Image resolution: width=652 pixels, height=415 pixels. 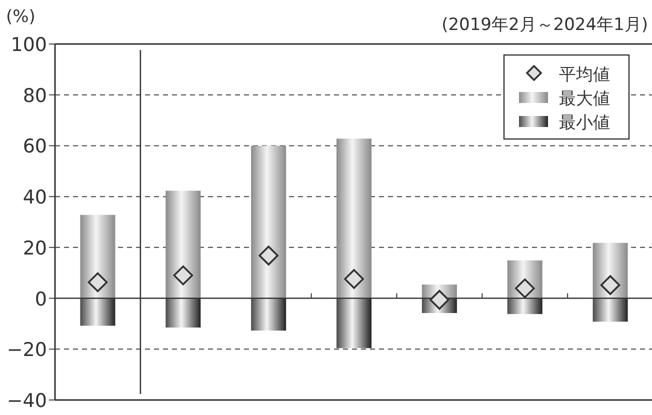 I want to click on y-tick-label: 0, so click(x=40, y=299).